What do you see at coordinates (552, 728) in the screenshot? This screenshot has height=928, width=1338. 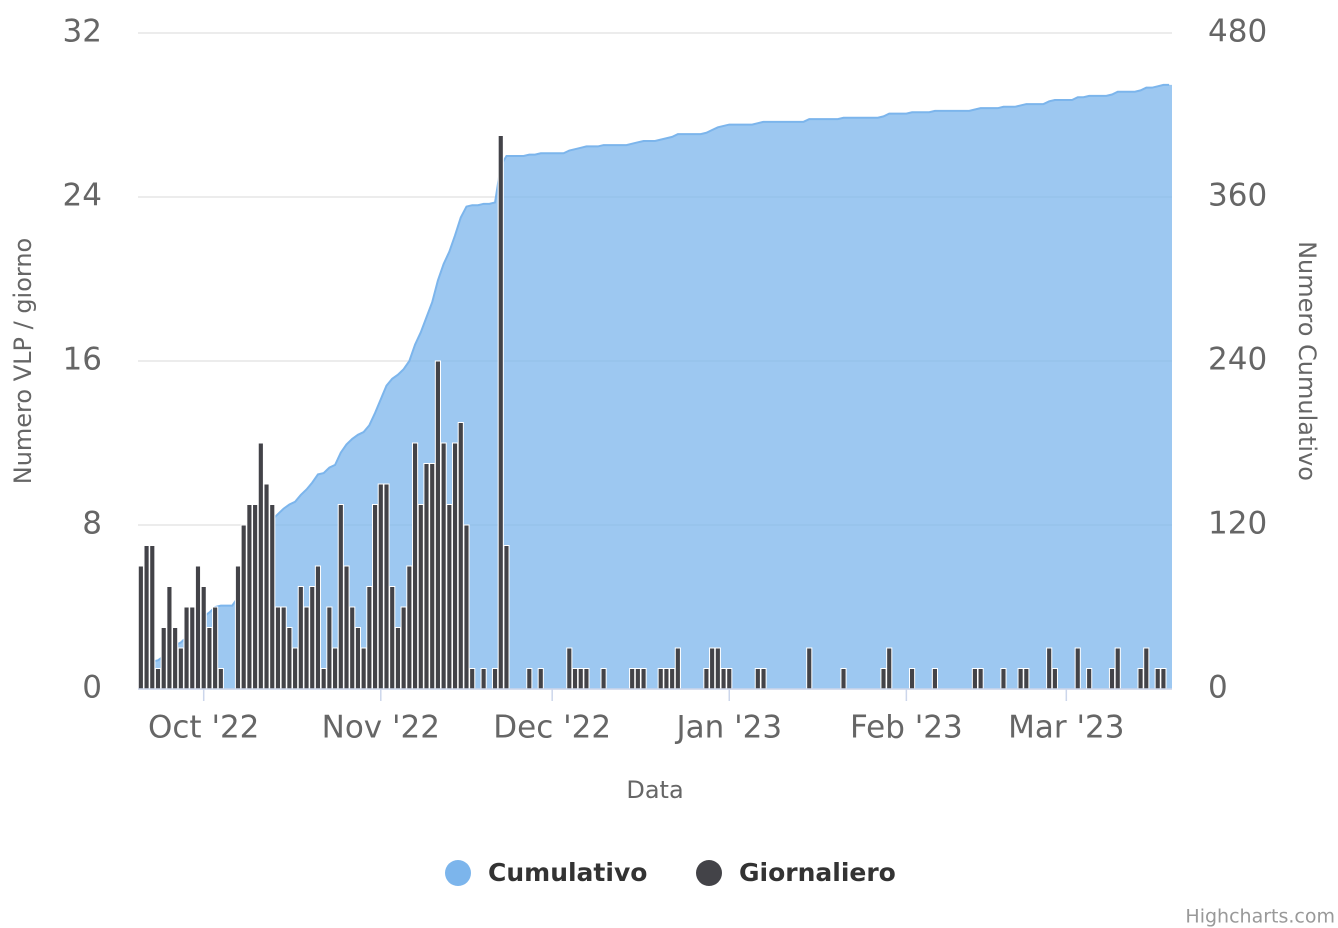 I see `x-tick-label: Dec '22` at bounding box center [552, 728].